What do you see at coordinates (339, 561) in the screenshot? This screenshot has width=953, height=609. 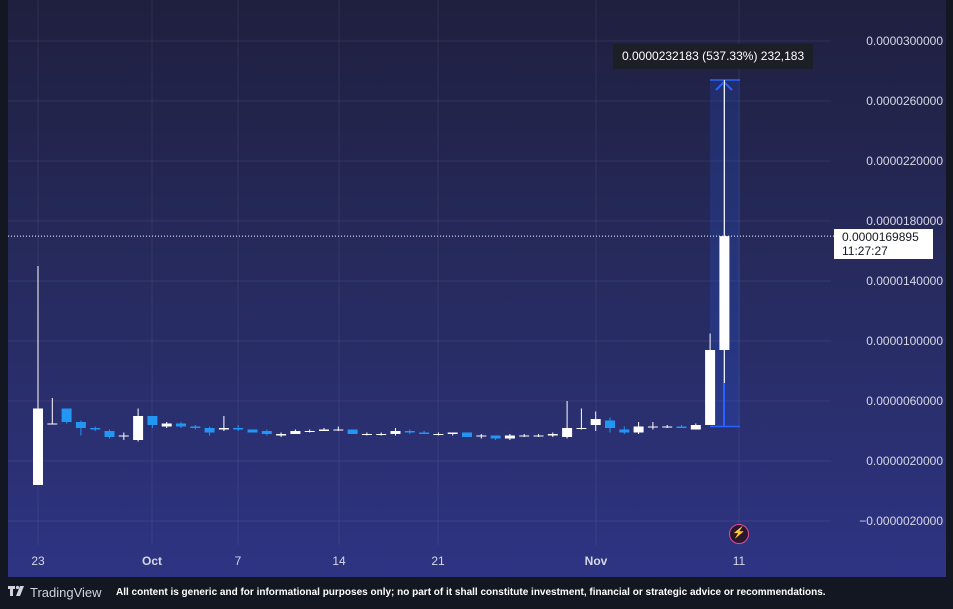 I see `x-tick-label: 14` at bounding box center [339, 561].